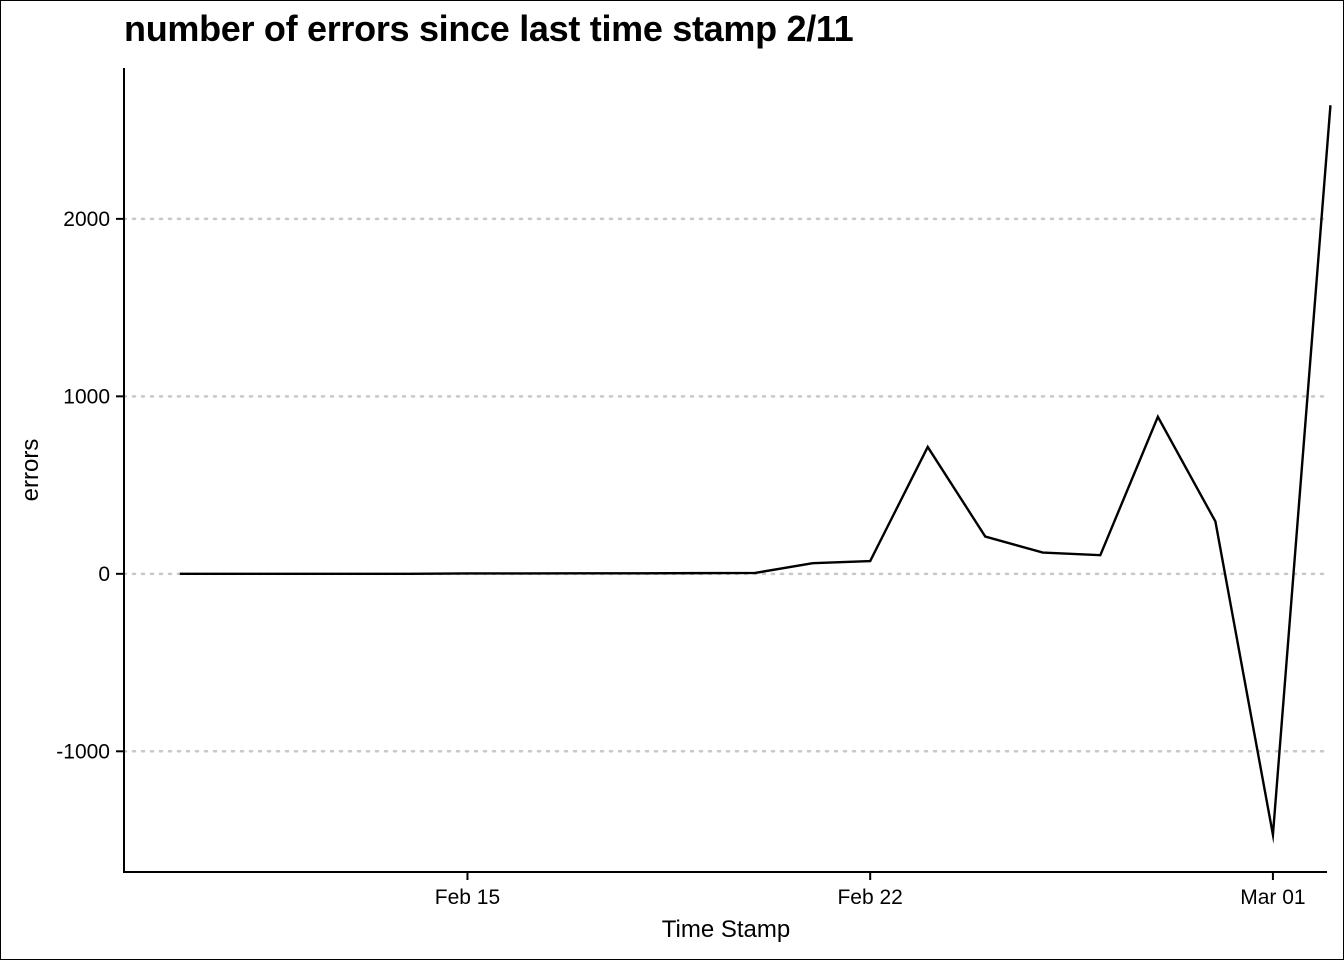 This screenshot has height=960, width=1344. What do you see at coordinates (726, 929) in the screenshot?
I see `x-axis-title: Time Stamp` at bounding box center [726, 929].